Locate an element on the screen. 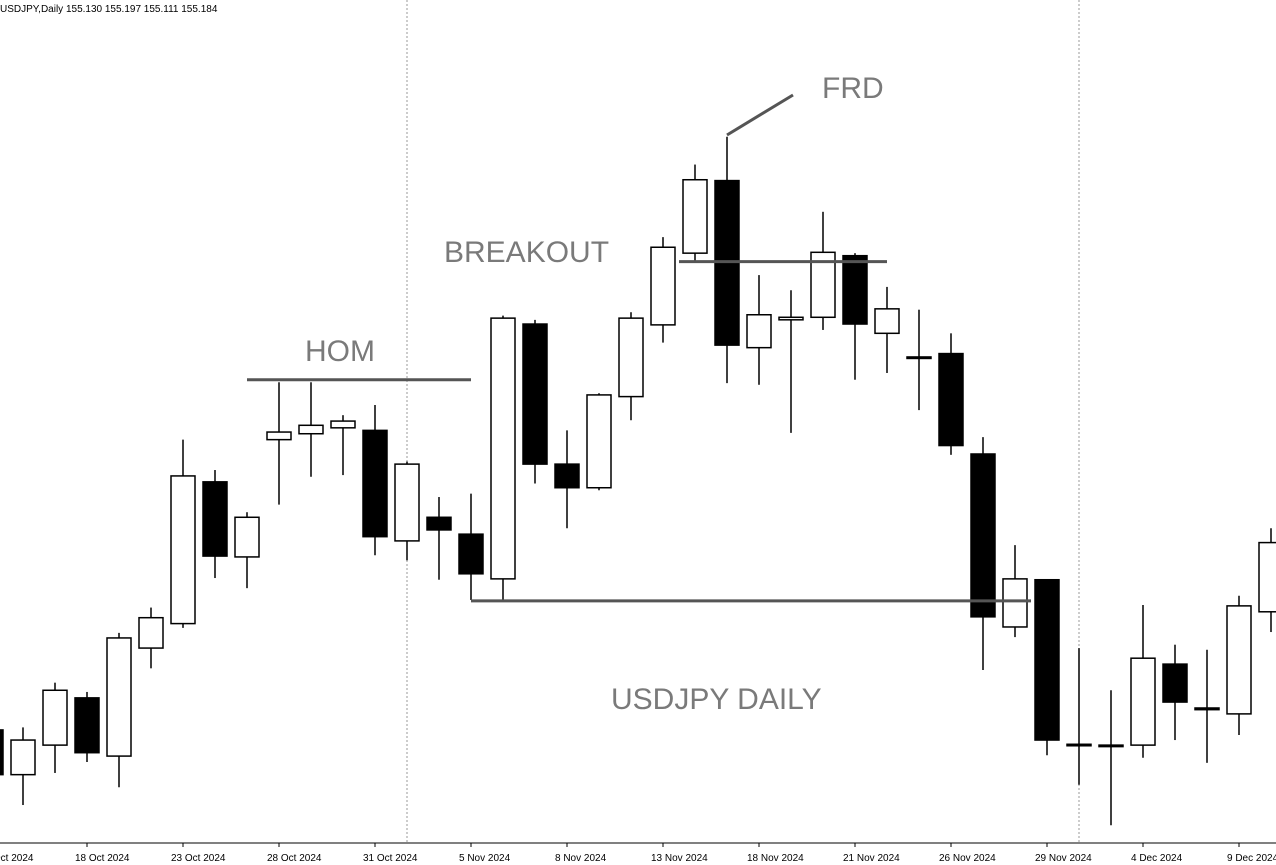 Image resolution: width=1276 pixels, height=865 pixels. frd-pointer is located at coordinates (760, 115).